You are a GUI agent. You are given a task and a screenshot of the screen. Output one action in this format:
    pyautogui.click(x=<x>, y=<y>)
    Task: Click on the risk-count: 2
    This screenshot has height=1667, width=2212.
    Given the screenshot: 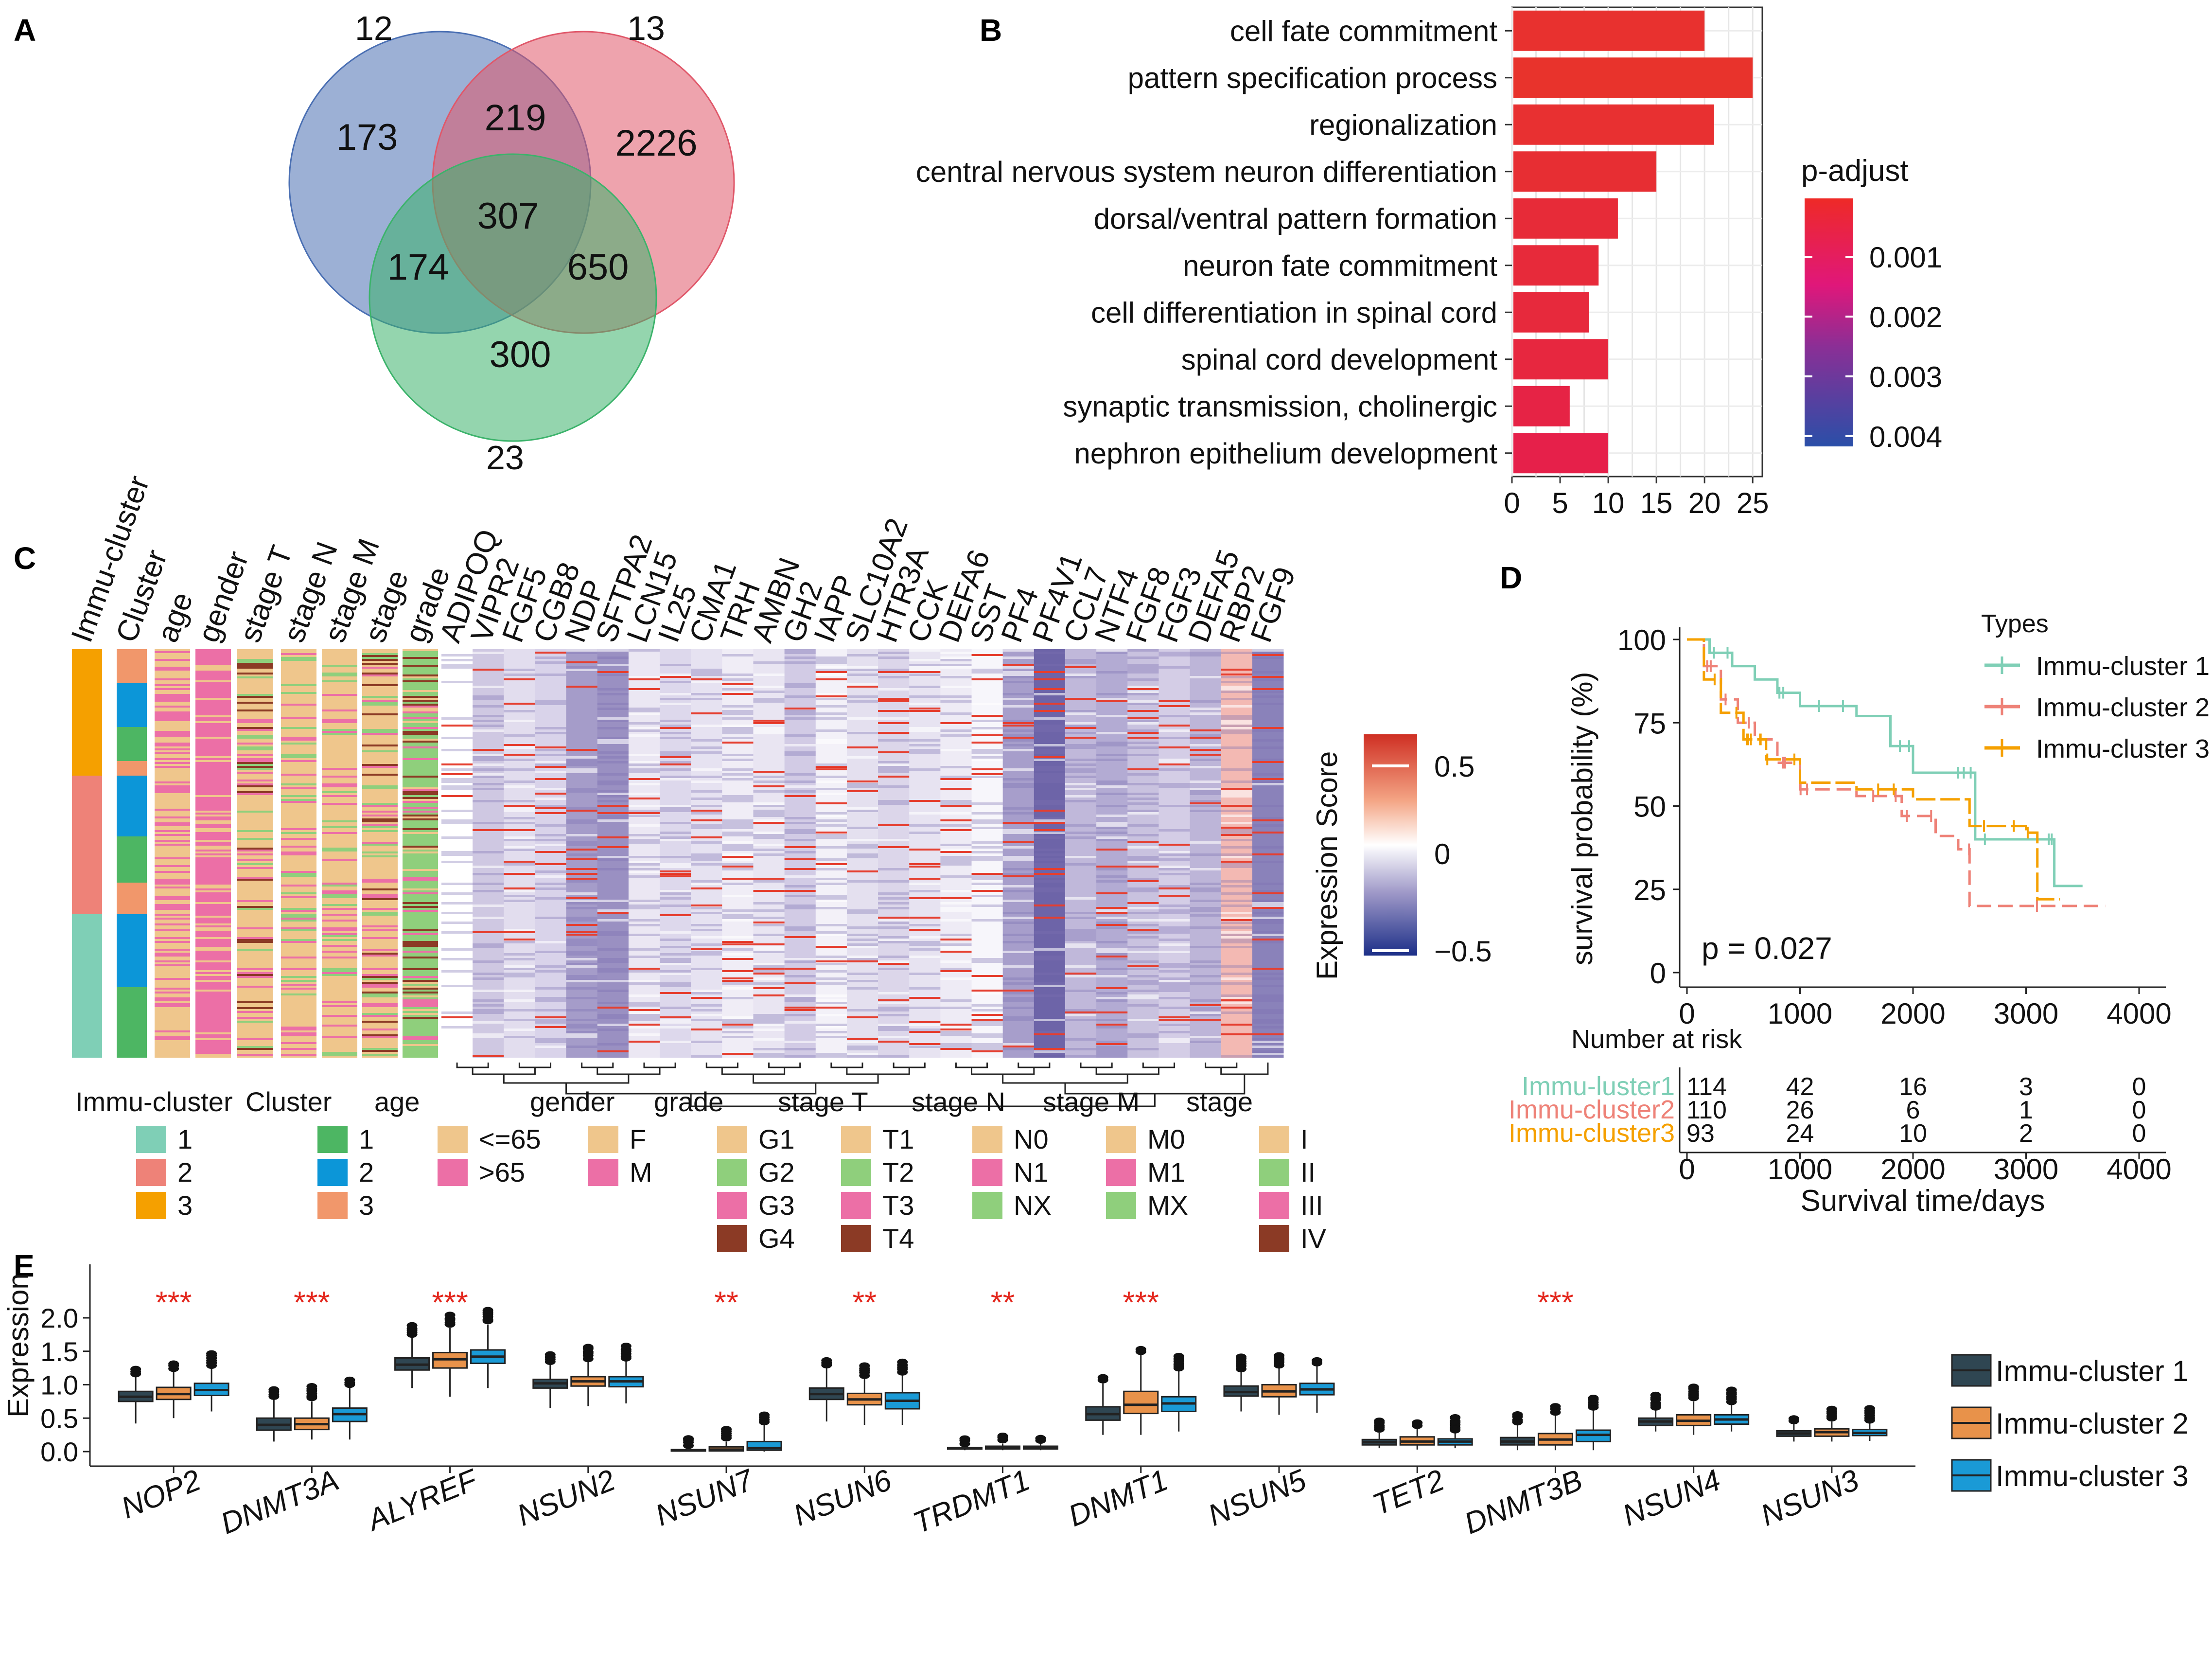 What is the action you would take?
    pyautogui.click(x=2026, y=1133)
    